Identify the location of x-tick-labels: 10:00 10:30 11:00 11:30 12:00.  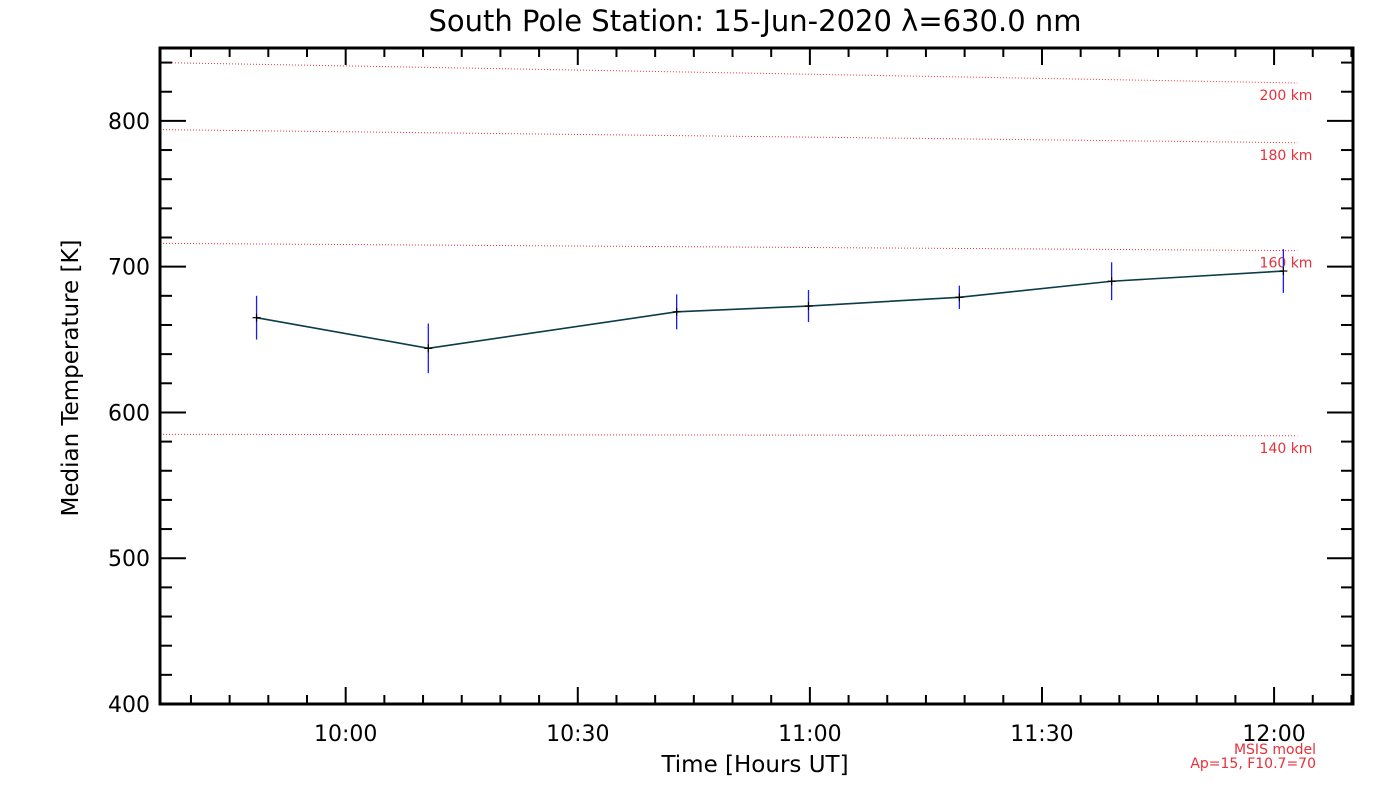
(810, 734).